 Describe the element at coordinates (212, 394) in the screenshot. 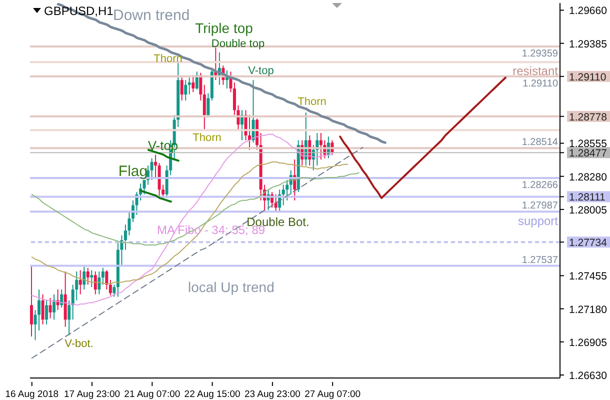

I see `x-tick-label: 22 Aug 15:00` at that location.